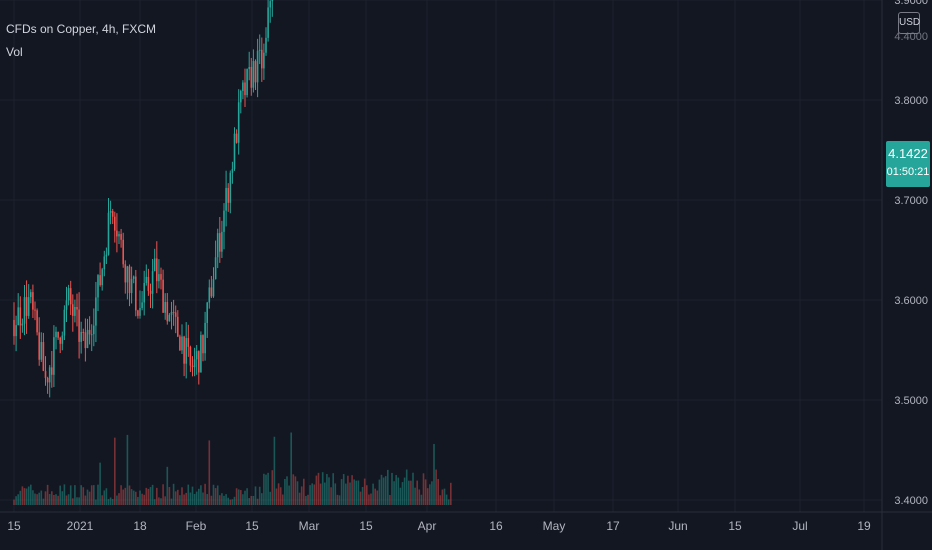  Describe the element at coordinates (908, 172) in the screenshot. I see `bar-countdown: 01:50:21` at that location.